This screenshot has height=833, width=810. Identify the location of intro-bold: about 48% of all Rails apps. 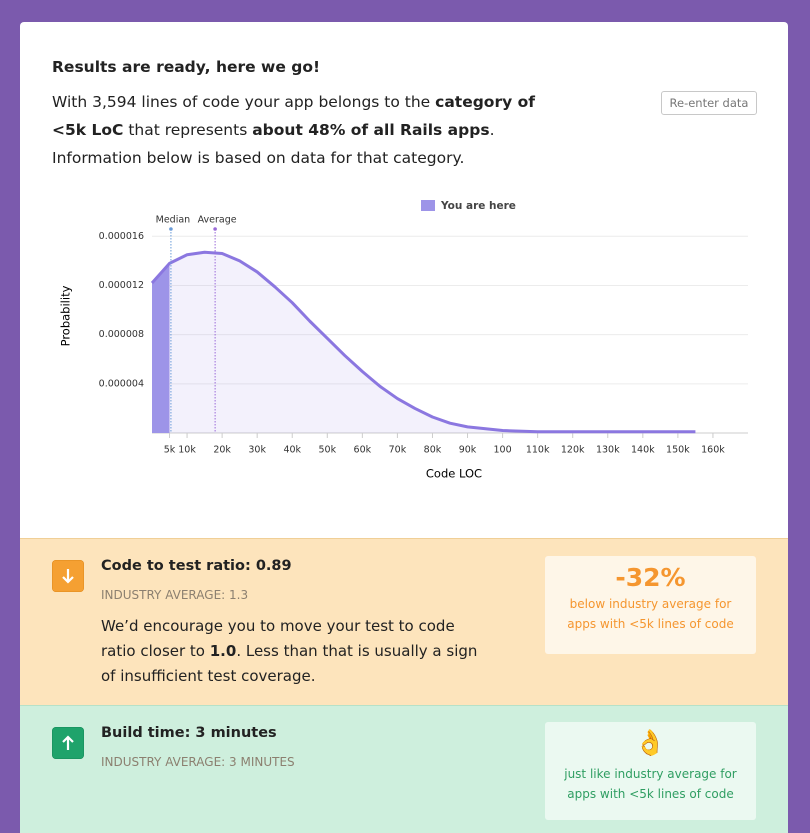
(371, 130).